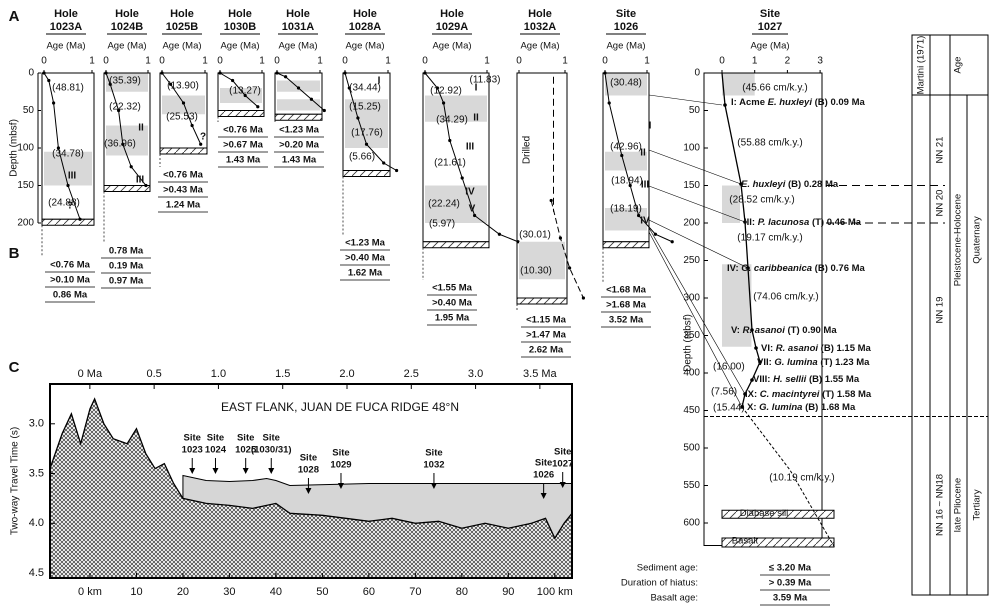 The height and width of the screenshot is (612, 993). What do you see at coordinates (796, 268) in the screenshot?
I see `event-label: IV: G. caribbeanica (B) 0.76 Ma` at bounding box center [796, 268].